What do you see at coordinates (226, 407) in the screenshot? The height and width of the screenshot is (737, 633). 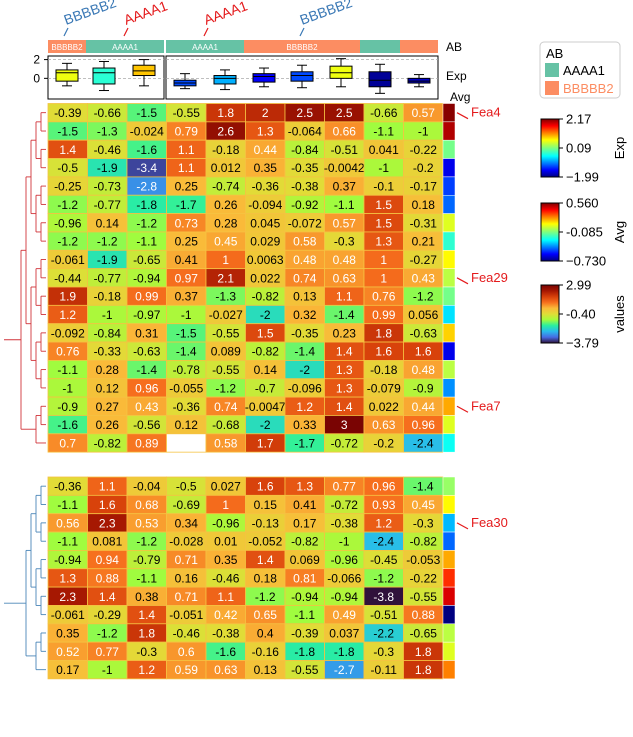 I see `heatmap-cell-label: 0.74` at bounding box center [226, 407].